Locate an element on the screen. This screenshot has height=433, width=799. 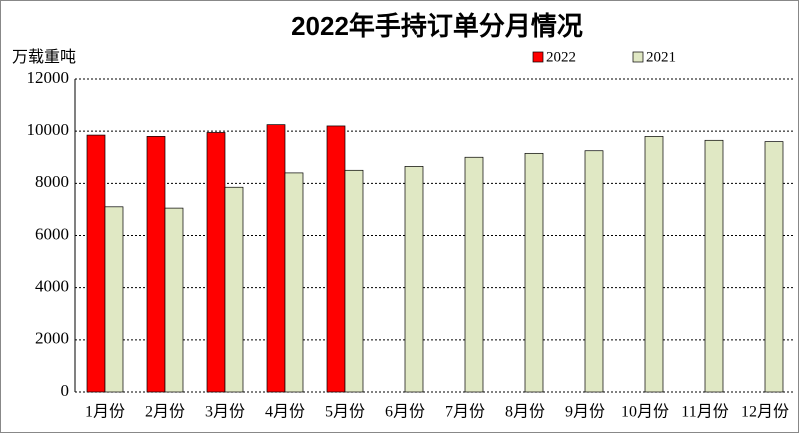
legend-label: 2021 is located at coordinates (661, 57).